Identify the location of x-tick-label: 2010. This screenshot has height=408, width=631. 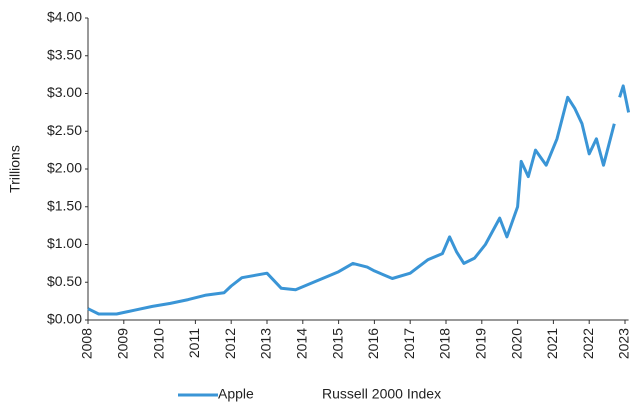
(158, 343).